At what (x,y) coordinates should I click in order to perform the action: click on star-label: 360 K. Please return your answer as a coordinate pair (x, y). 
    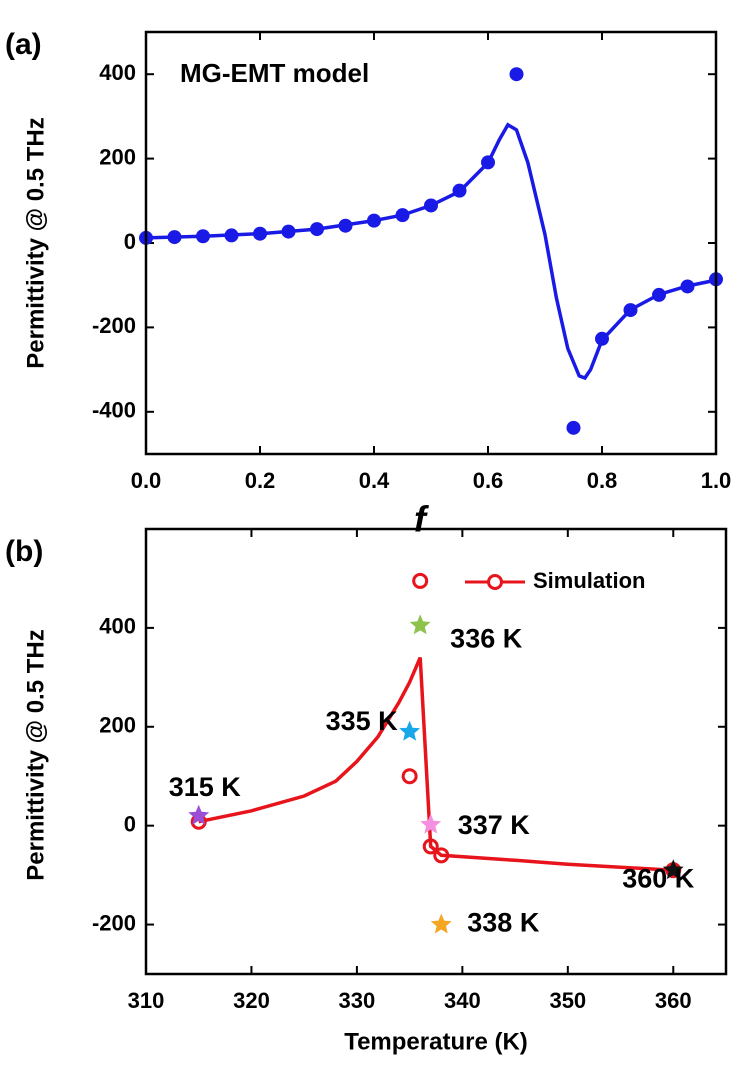
    Looking at the image, I should click on (658, 878).